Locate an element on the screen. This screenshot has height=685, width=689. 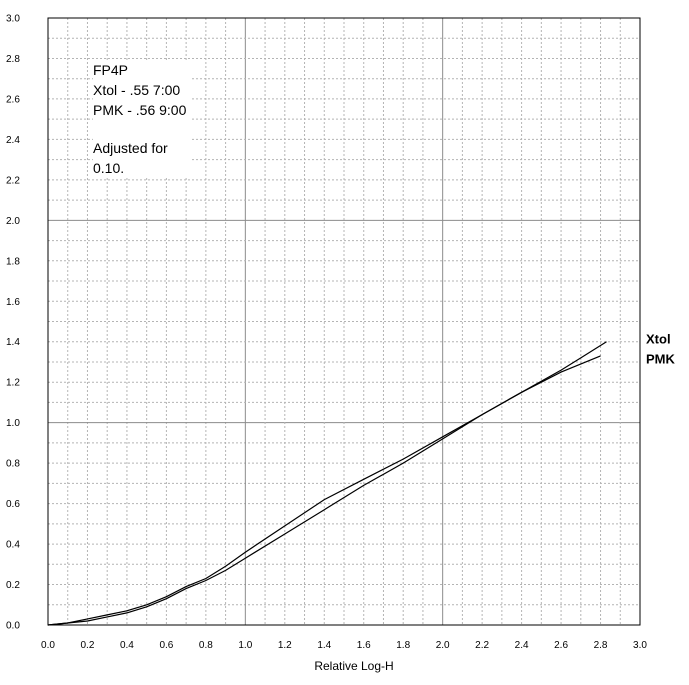
y-tick-label: 0.8 is located at coordinates (13, 464).